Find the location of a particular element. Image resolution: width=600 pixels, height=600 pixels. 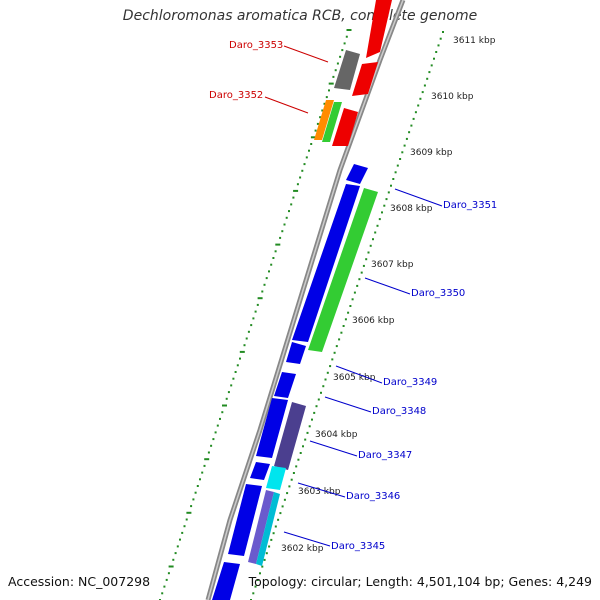

gene-daro-3352-orange is located at coordinates (324, 120).